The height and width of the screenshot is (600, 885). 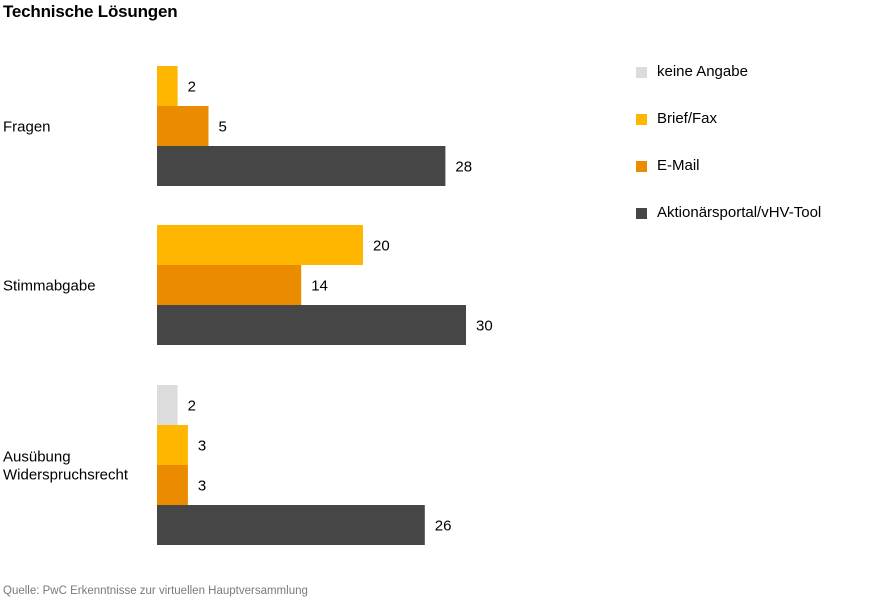 I want to click on legend-label: Brief/Fax, so click(x=687, y=118).